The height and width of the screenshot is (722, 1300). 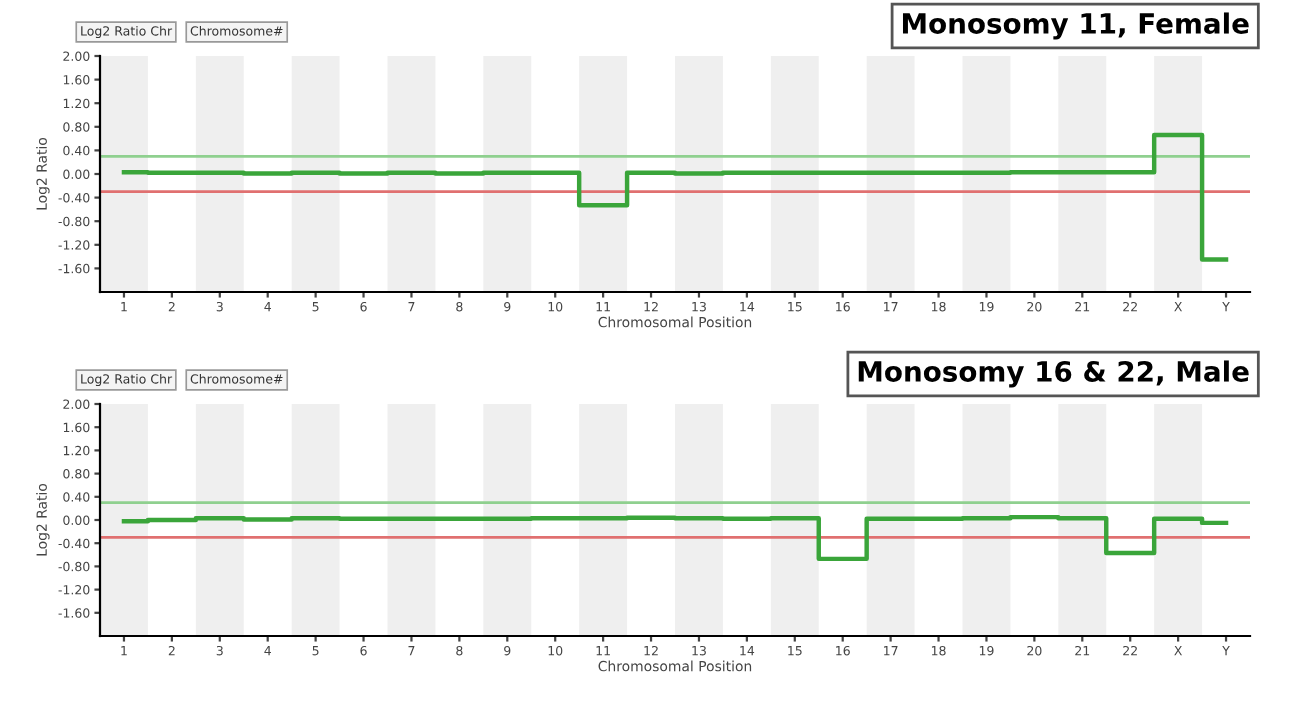 What do you see at coordinates (1053, 374) in the screenshot?
I see `chart-title: Monosomy 16 & 22, Male` at bounding box center [1053, 374].